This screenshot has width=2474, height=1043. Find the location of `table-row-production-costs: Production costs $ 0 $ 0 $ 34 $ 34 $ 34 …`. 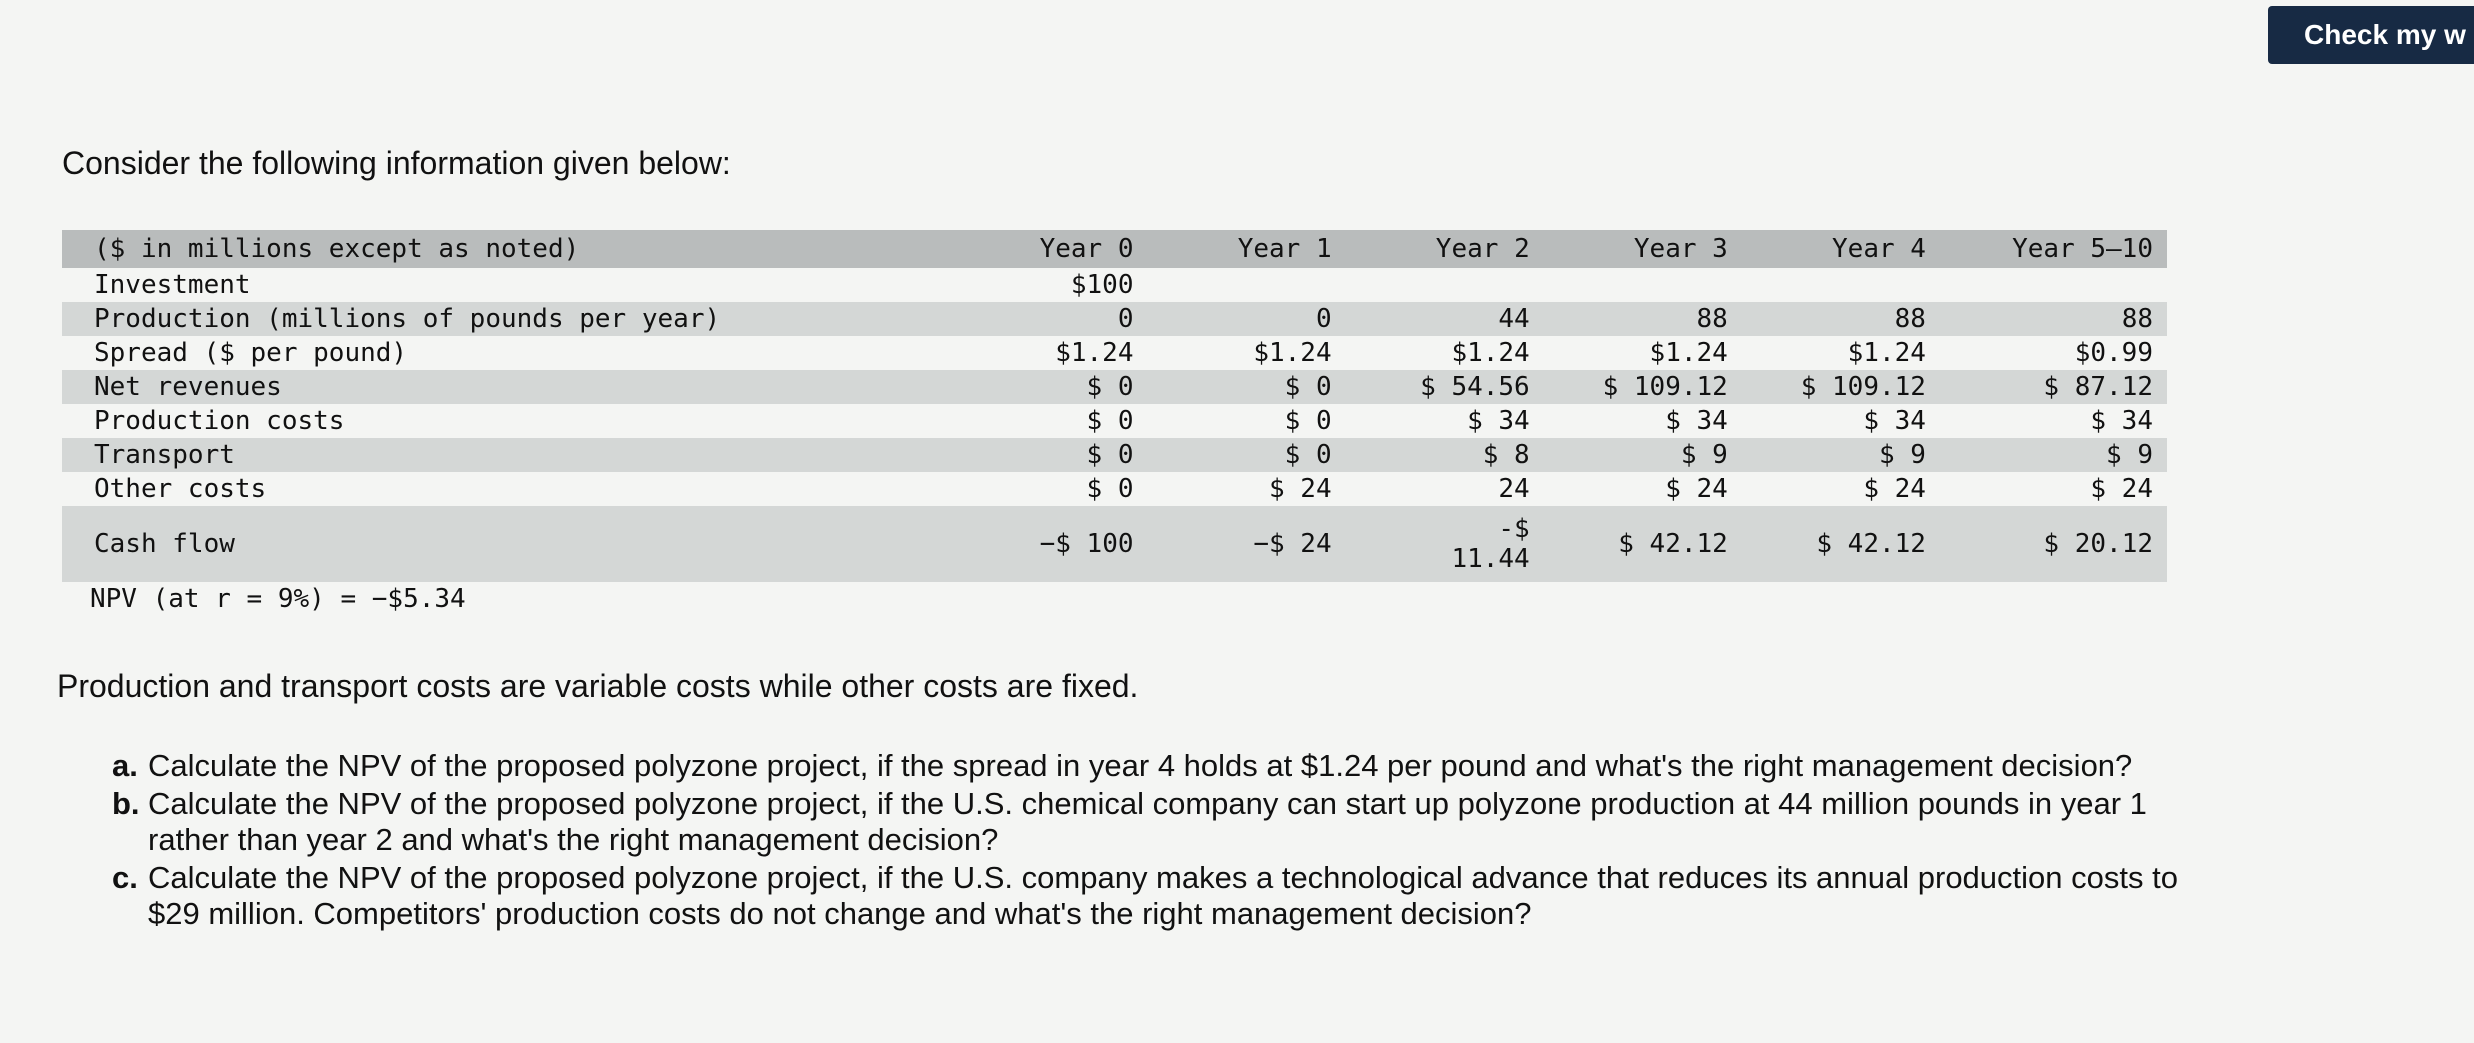

table-row-production-costs: Production costs $ 0 $ 0 $ 34 $ 34 $ 34 … is located at coordinates (1114, 421).